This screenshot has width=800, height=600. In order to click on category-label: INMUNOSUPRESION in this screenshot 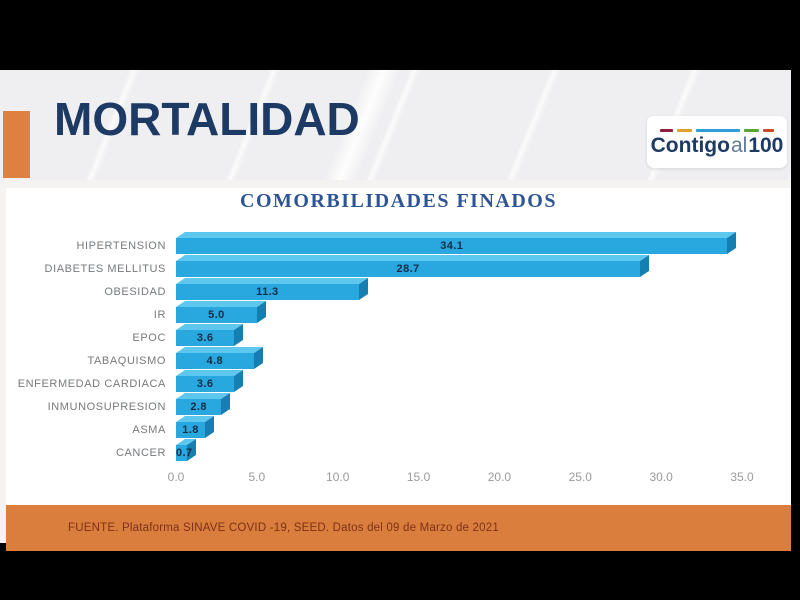, I will do `click(106, 406)`.